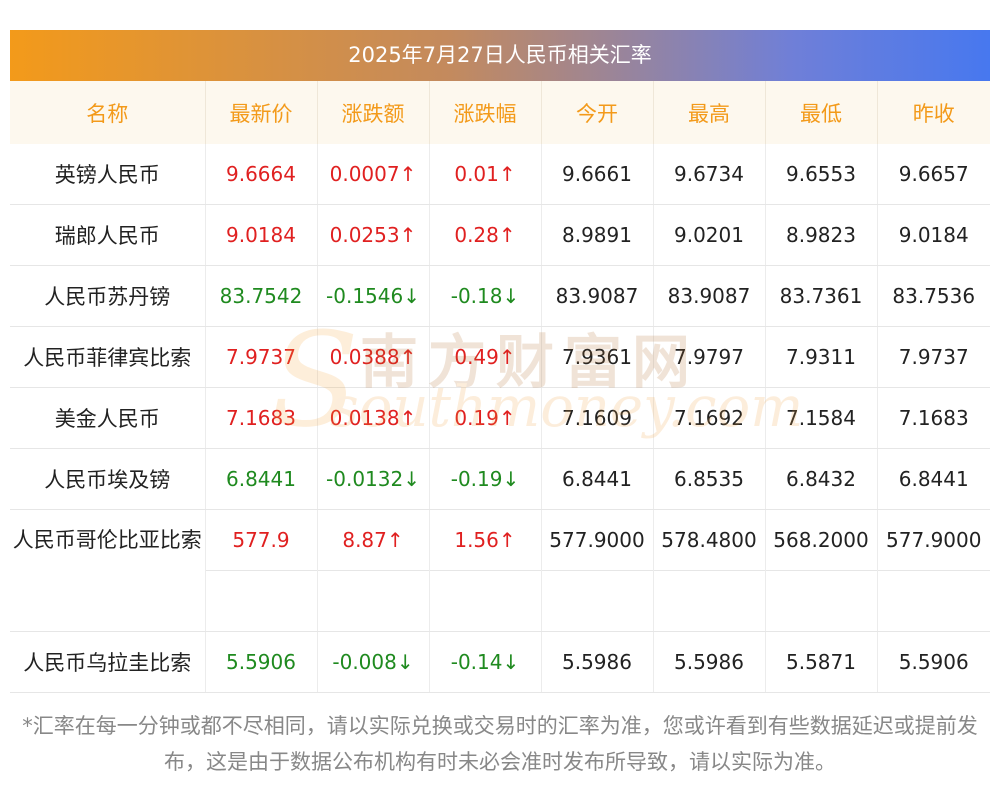  What do you see at coordinates (821, 662) in the screenshot?
I see `low-price: 5.5871` at bounding box center [821, 662].